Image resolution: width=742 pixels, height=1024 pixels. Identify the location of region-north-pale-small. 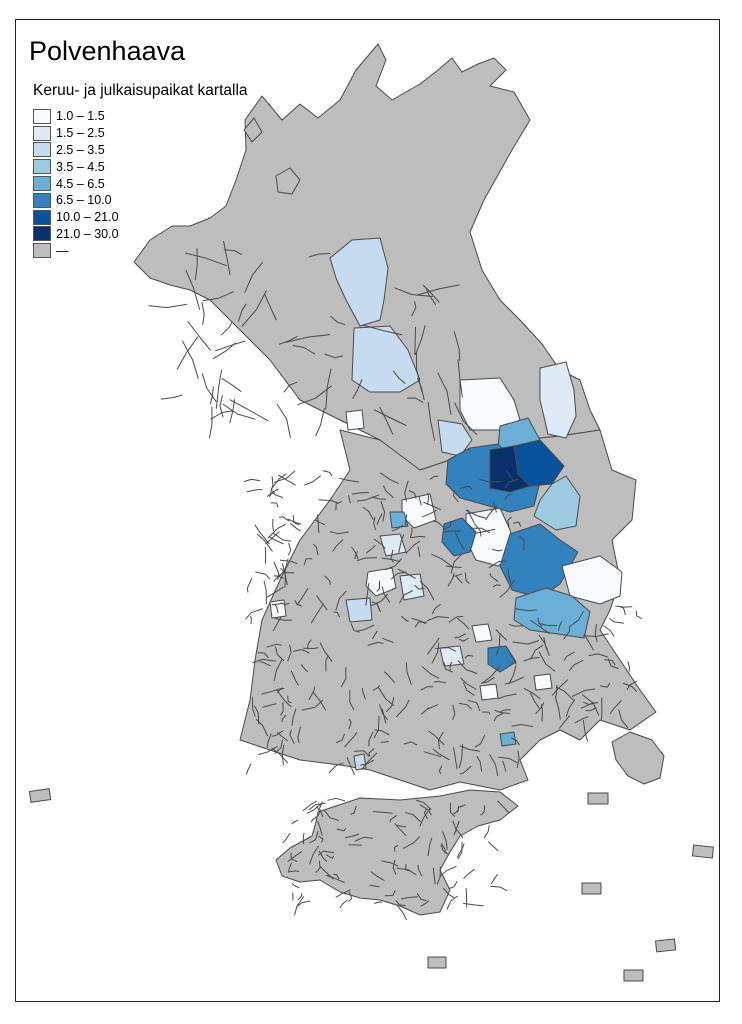
(355, 420).